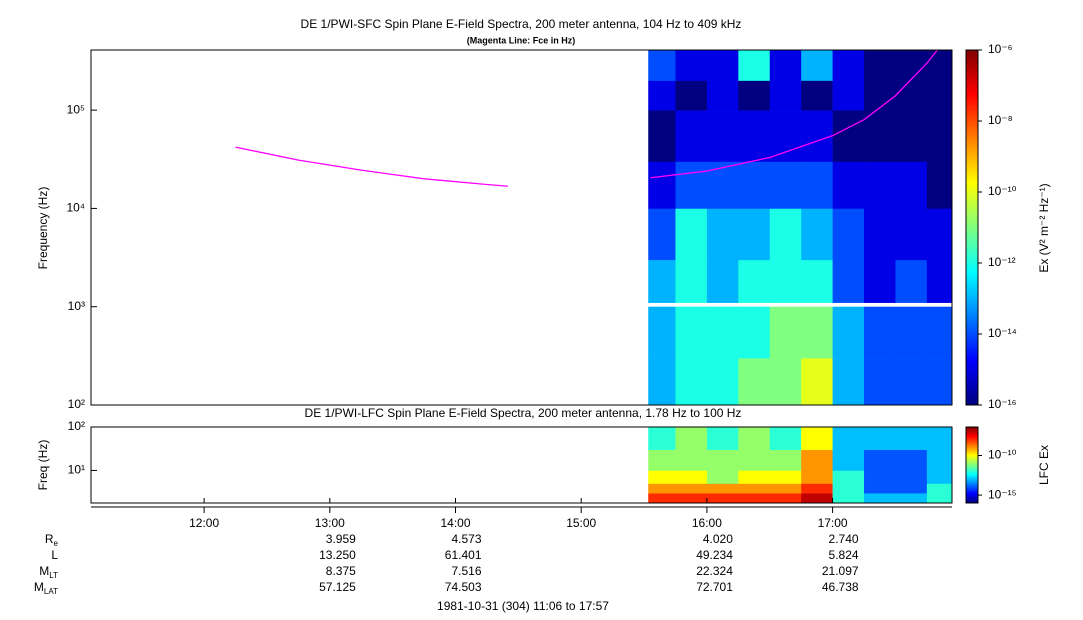 The width and height of the screenshot is (1083, 620). I want to click on ephemeris-value: 7.516, so click(466, 571).